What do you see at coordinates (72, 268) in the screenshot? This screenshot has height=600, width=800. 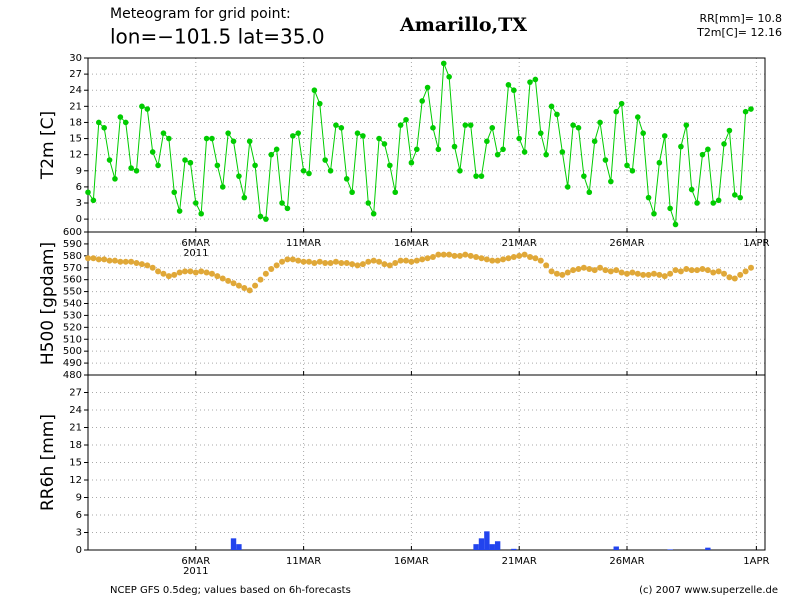 I see `y-tick-label: 570` at bounding box center [72, 268].